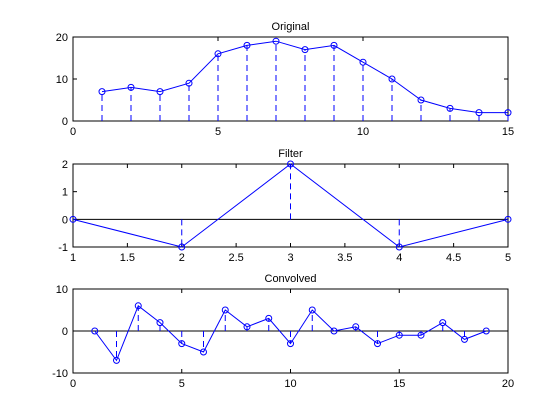 The image size is (560, 420). I want to click on x-tick-label: 3.5, so click(344, 258).